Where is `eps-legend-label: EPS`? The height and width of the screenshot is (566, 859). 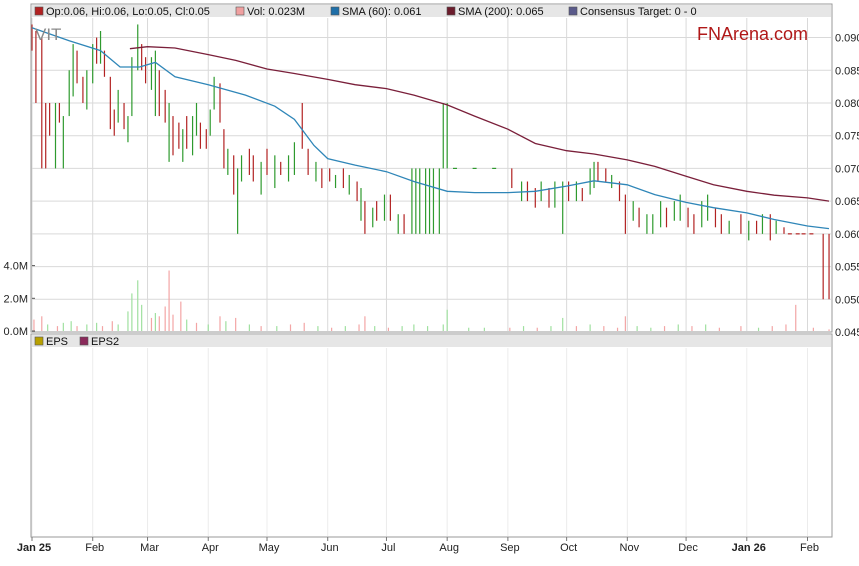 eps-legend-label: EPS is located at coordinates (57, 342).